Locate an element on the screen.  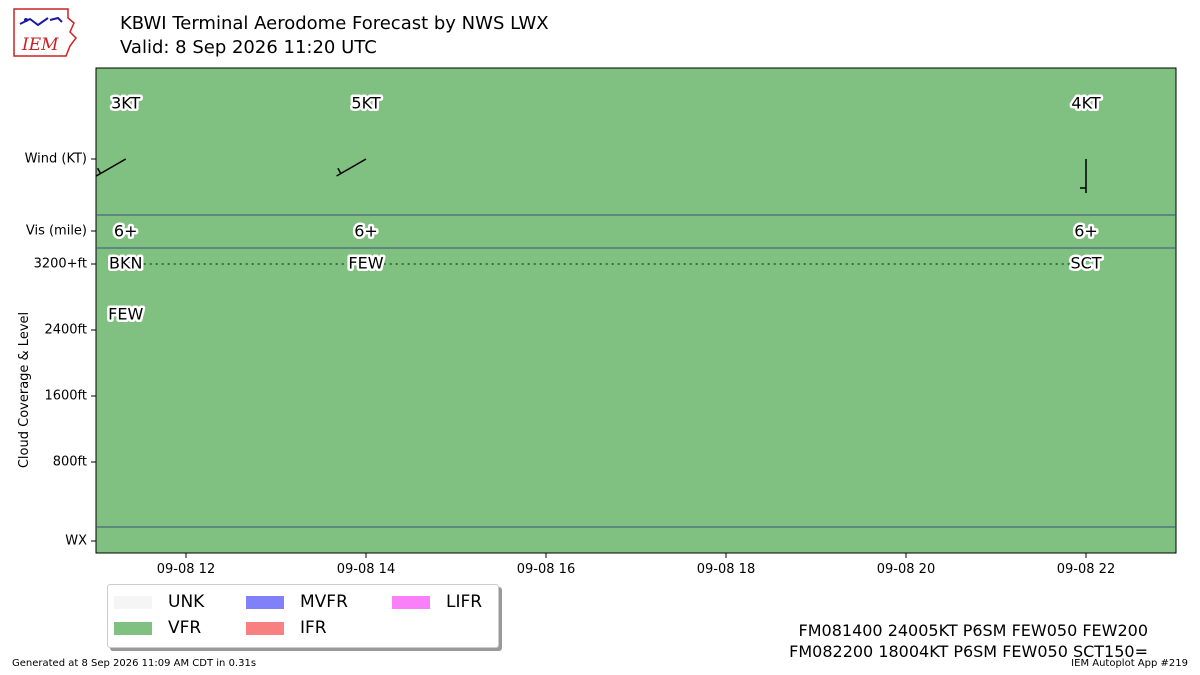
taf-line: FM082200 18004KT P6SM FEW050 SCT150= is located at coordinates (968, 651).